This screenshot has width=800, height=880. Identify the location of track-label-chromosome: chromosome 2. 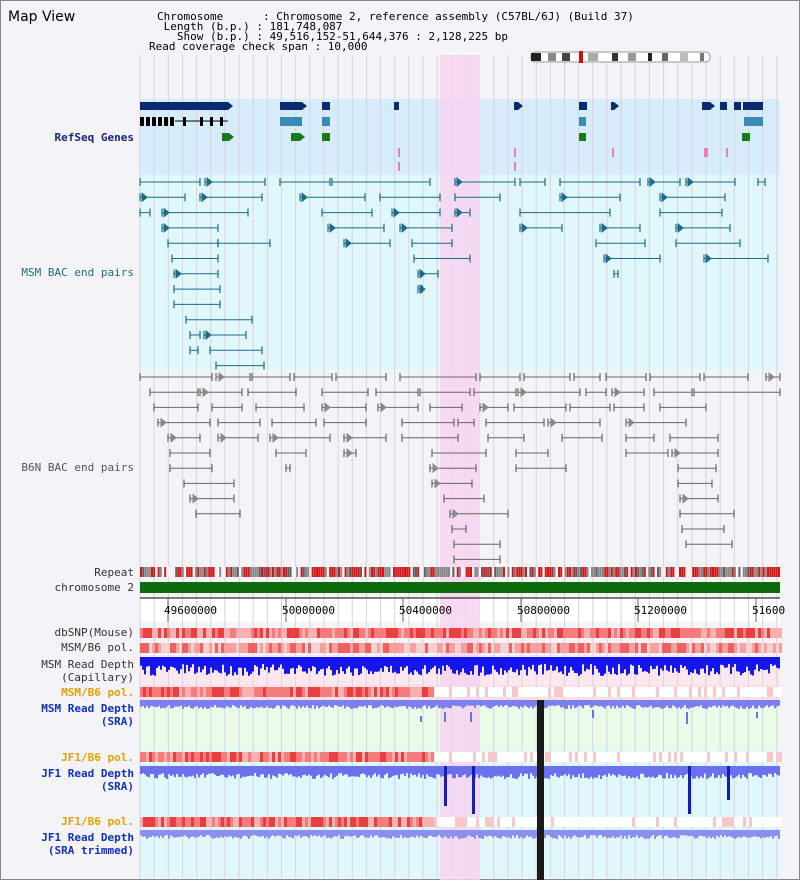
(94, 587).